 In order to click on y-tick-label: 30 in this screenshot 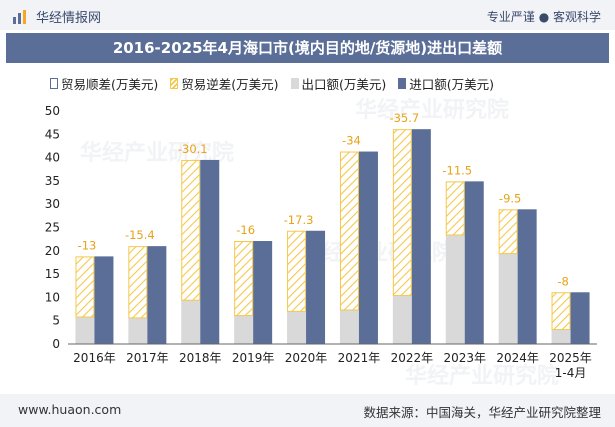, I will do `click(52, 204)`.